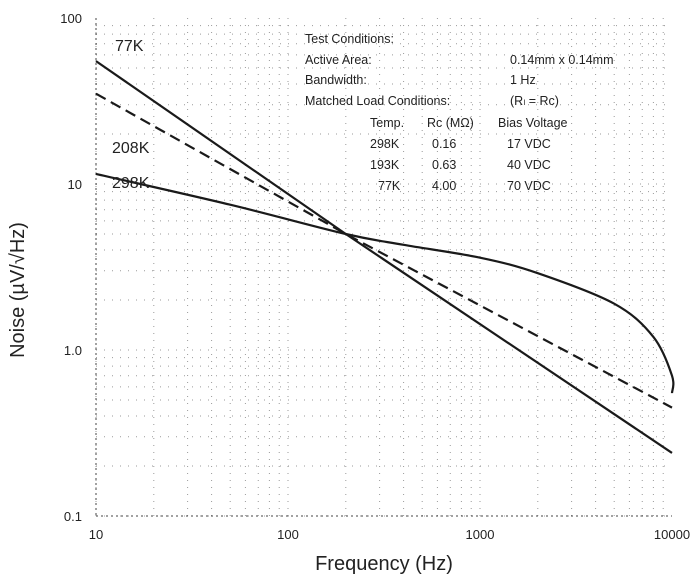 The height and width of the screenshot is (579, 692). I want to click on y-axis-title: Noise (µV/√Hz), so click(18, 290).